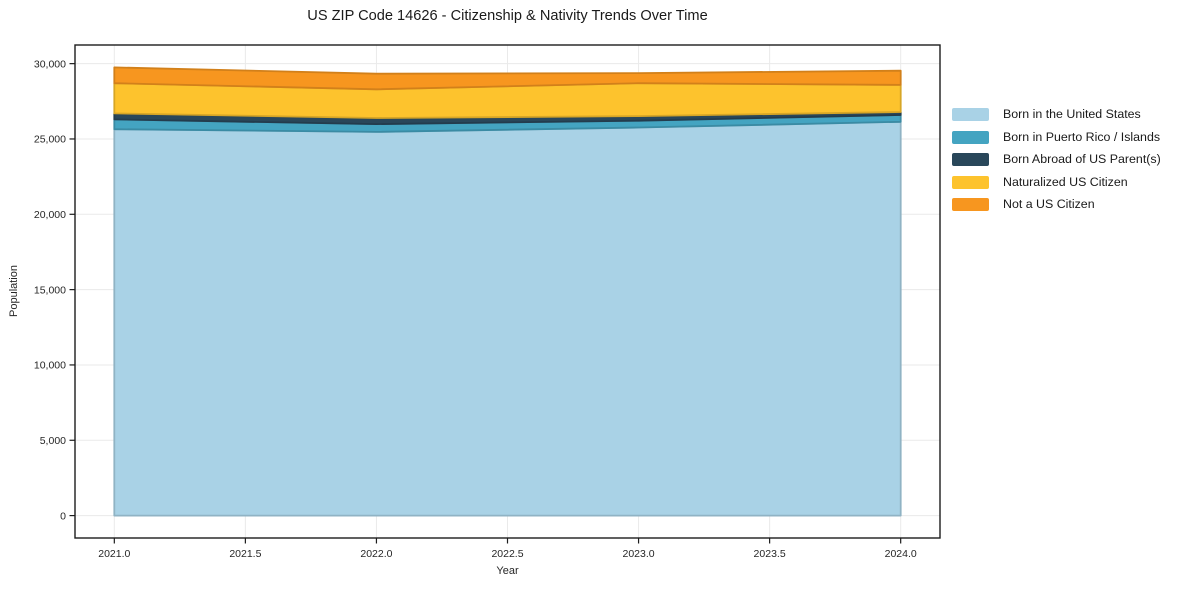 The width and height of the screenshot is (1189, 590). Describe the element at coordinates (63, 516) in the screenshot. I see `y-tick-label: 0` at that location.